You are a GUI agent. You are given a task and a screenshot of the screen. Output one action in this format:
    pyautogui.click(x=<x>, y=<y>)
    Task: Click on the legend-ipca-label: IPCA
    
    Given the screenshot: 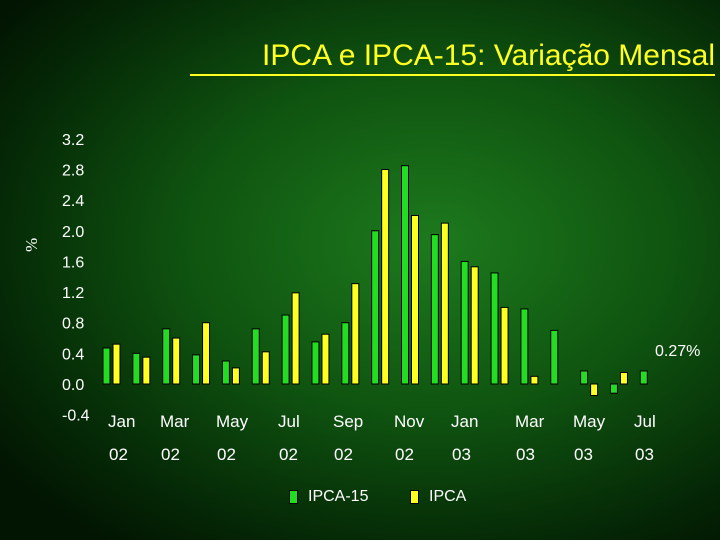 What is the action you would take?
    pyautogui.click(x=448, y=496)
    